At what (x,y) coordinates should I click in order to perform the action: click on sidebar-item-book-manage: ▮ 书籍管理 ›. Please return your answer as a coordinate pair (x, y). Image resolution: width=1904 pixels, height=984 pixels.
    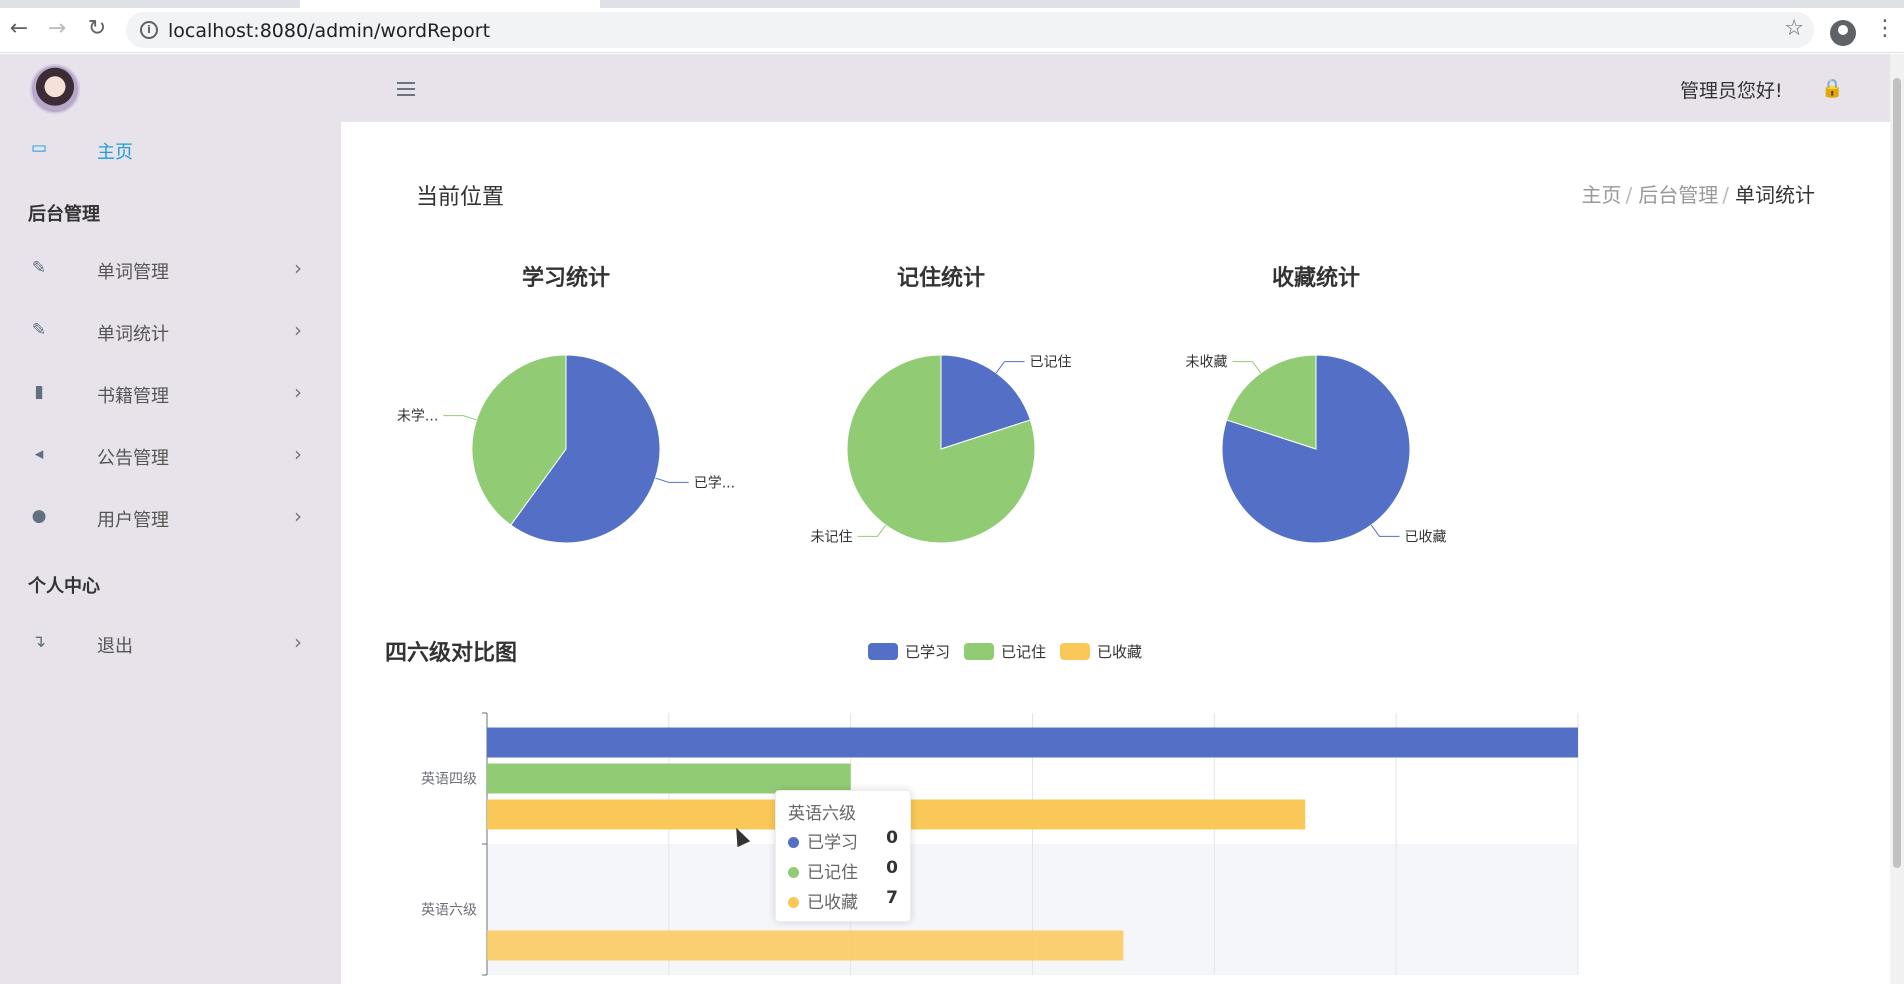
    Looking at the image, I should click on (170, 394).